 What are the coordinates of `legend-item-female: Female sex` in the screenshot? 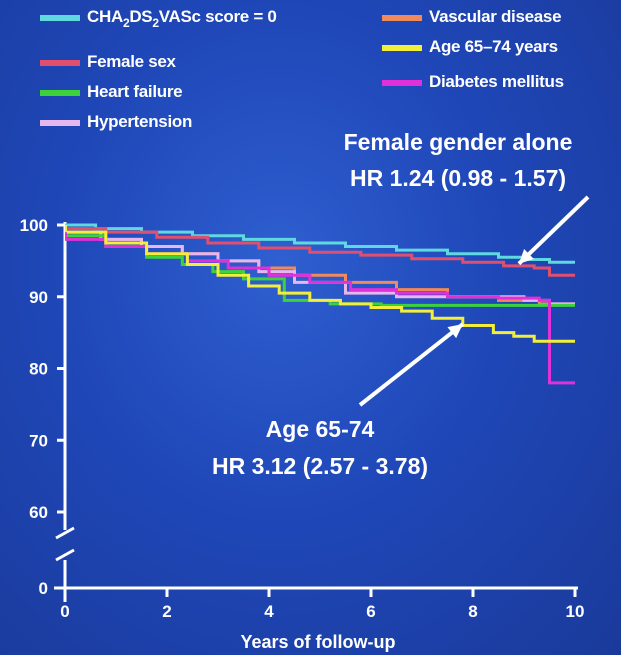 It's located at (108, 61).